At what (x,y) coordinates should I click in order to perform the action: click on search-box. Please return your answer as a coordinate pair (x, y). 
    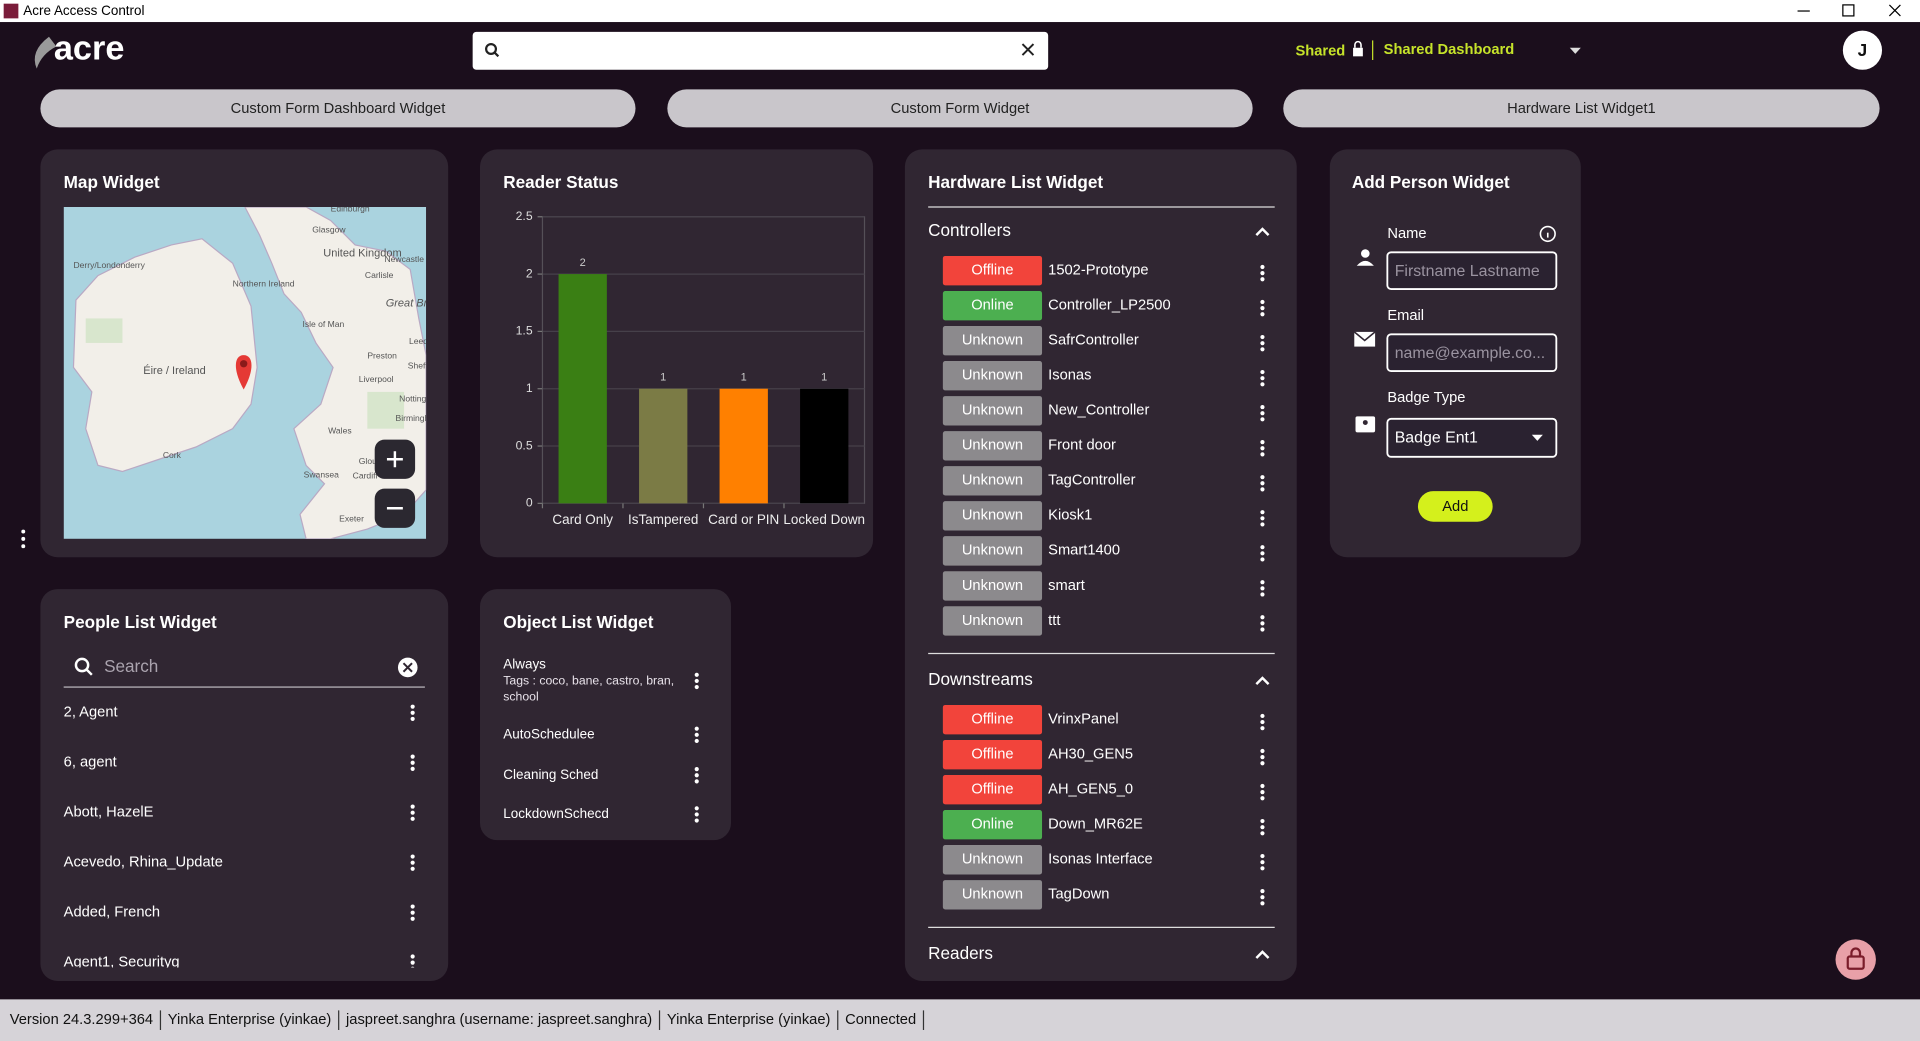
    Looking at the image, I should click on (760, 50).